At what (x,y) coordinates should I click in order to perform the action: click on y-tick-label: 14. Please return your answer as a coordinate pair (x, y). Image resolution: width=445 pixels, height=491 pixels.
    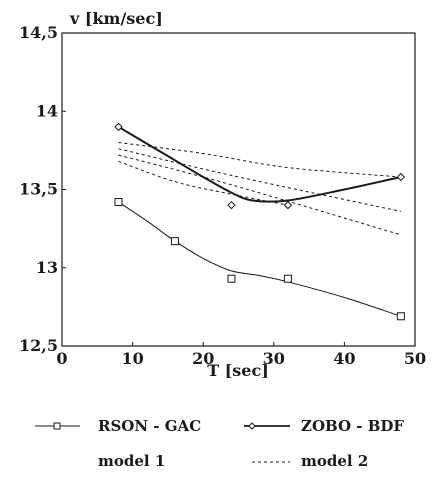
    Looking at the image, I should click on (47, 110).